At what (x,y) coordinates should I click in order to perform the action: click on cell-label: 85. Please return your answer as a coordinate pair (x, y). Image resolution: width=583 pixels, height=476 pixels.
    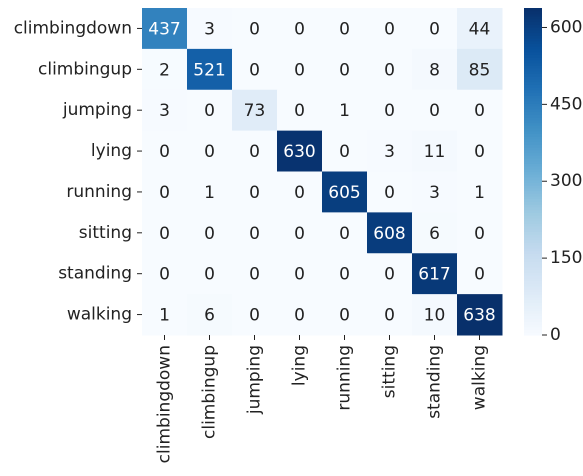
    Looking at the image, I should click on (480, 70).